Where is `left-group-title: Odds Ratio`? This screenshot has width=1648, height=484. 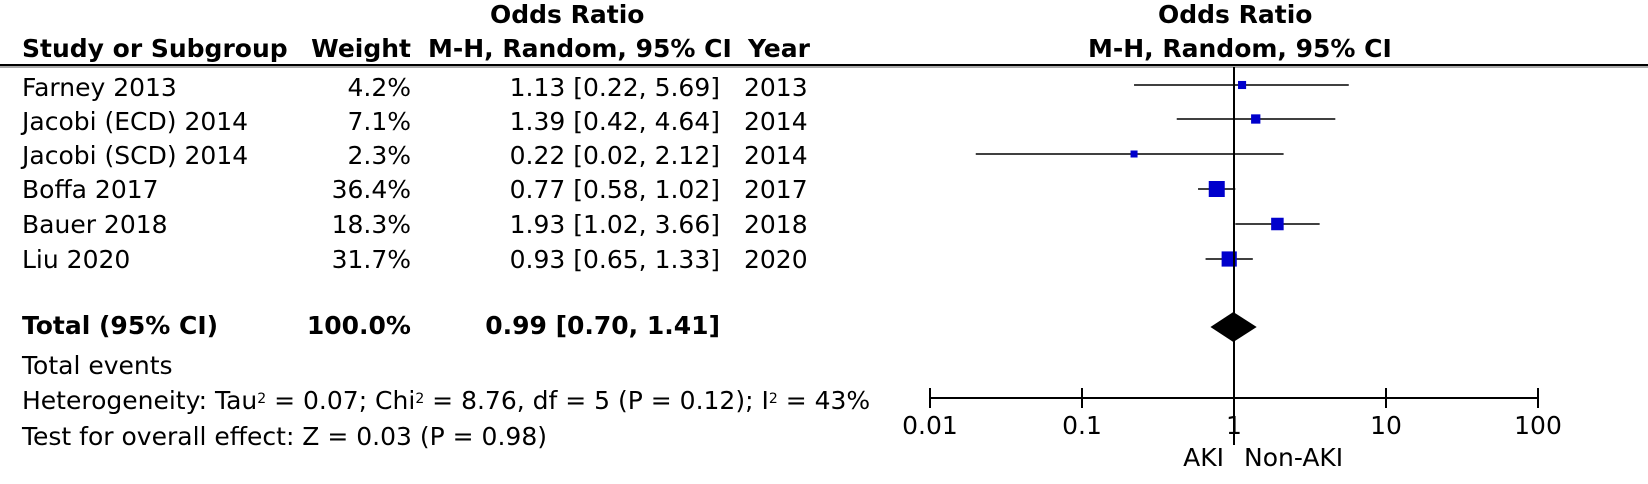 left-group-title: Odds Ratio is located at coordinates (567, 14).